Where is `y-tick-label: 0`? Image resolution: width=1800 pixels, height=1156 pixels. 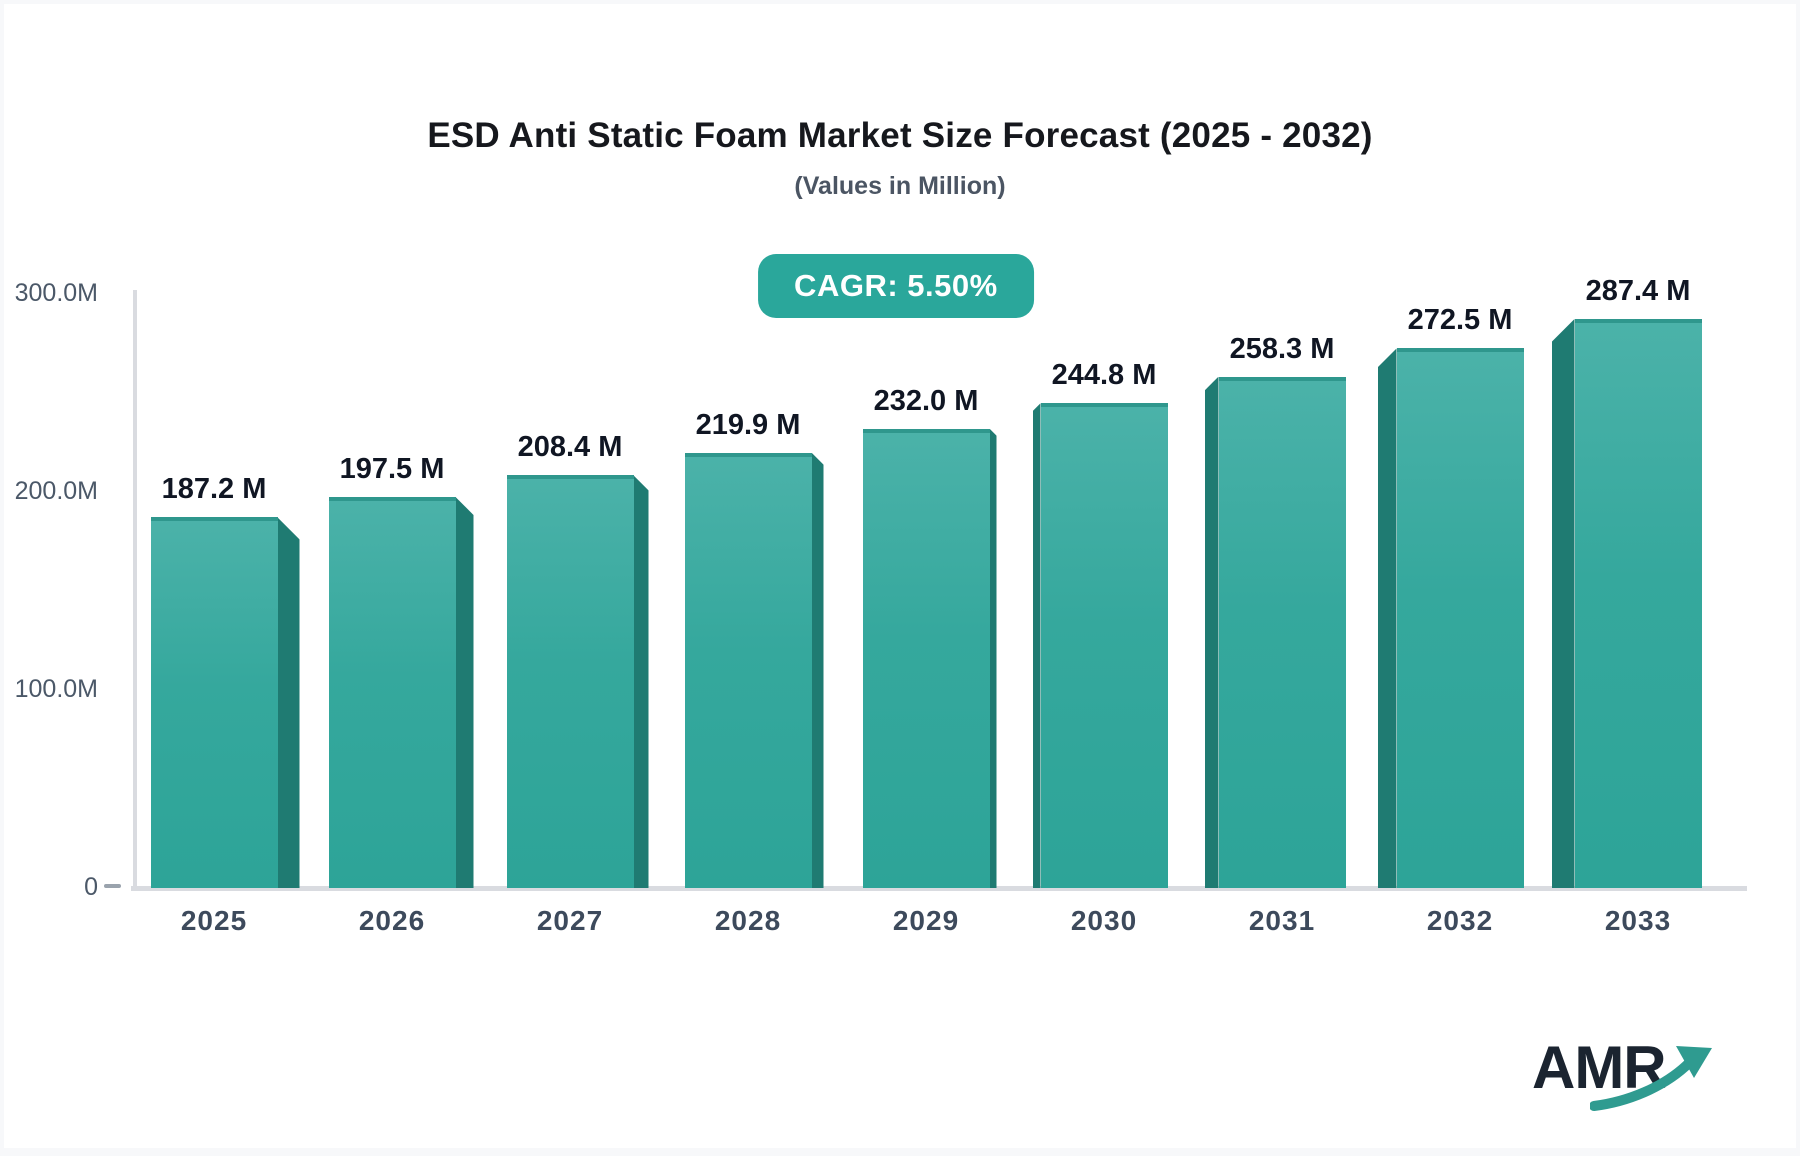 y-tick-label: 0 is located at coordinates (91, 887).